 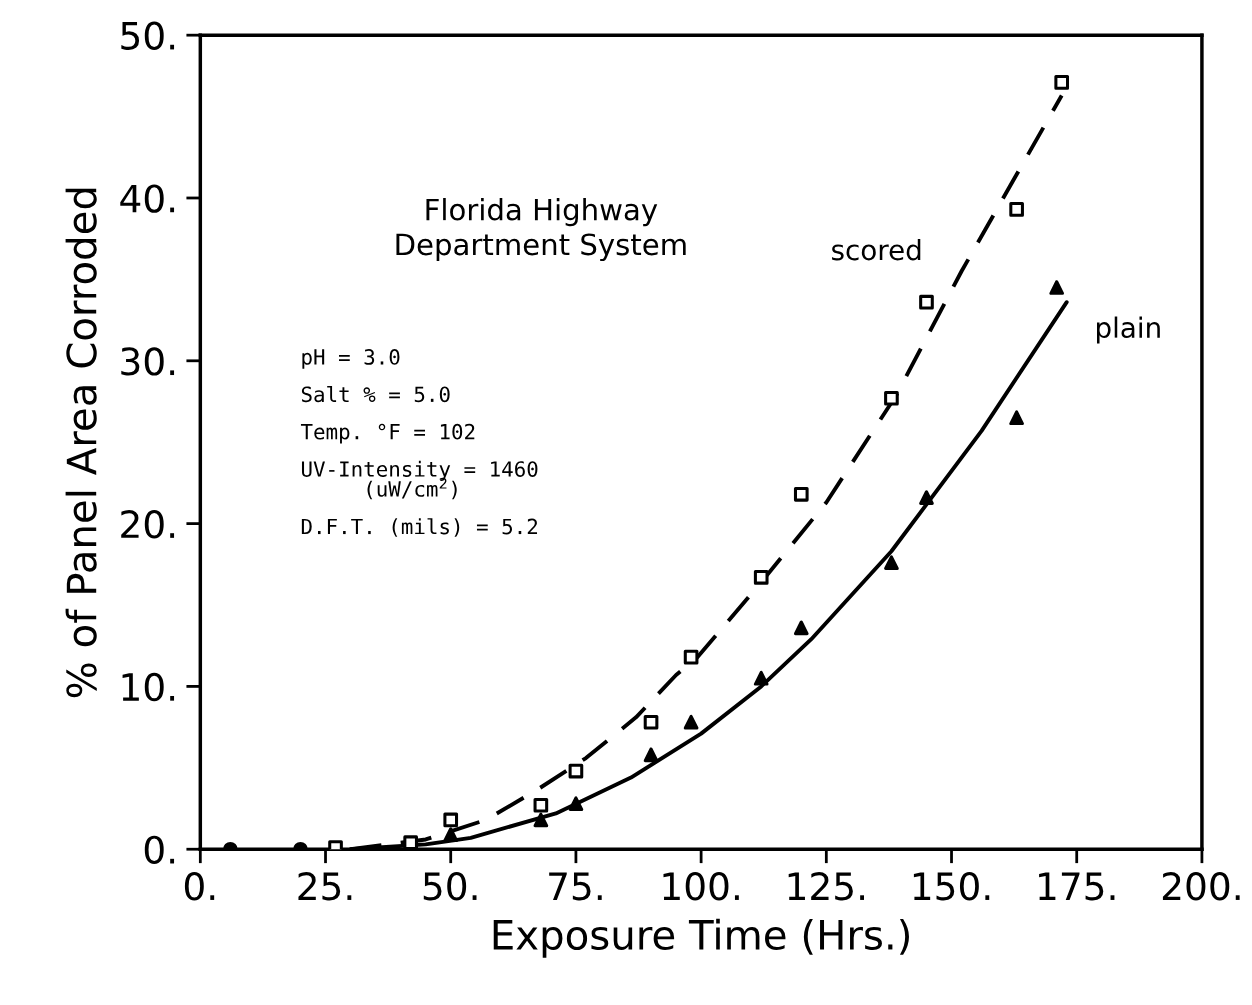 What do you see at coordinates (826, 886) in the screenshot?
I see `x-tick-label: 125.` at bounding box center [826, 886].